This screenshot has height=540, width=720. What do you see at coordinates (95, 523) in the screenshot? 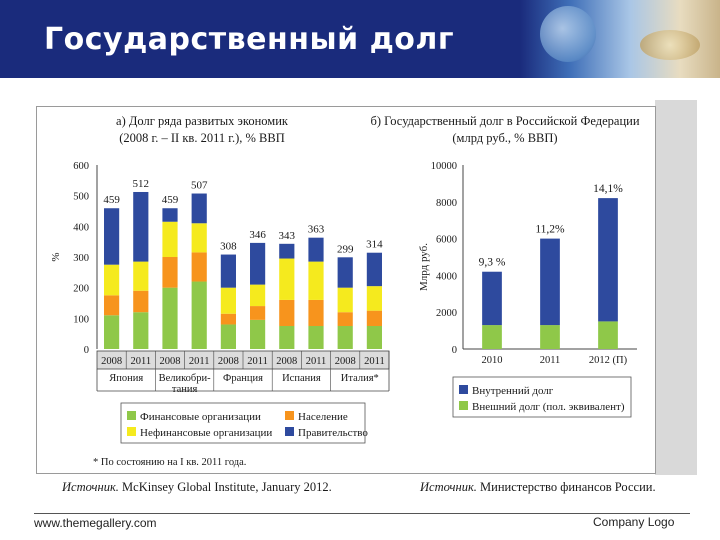
I see `footer-website: www.themegallery.com` at bounding box center [95, 523].